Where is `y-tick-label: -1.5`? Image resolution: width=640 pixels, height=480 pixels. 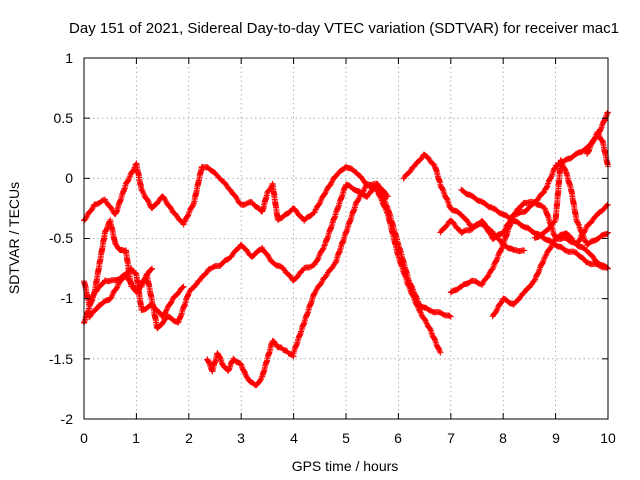
y-tick-label: -1.5 is located at coordinates (61, 359).